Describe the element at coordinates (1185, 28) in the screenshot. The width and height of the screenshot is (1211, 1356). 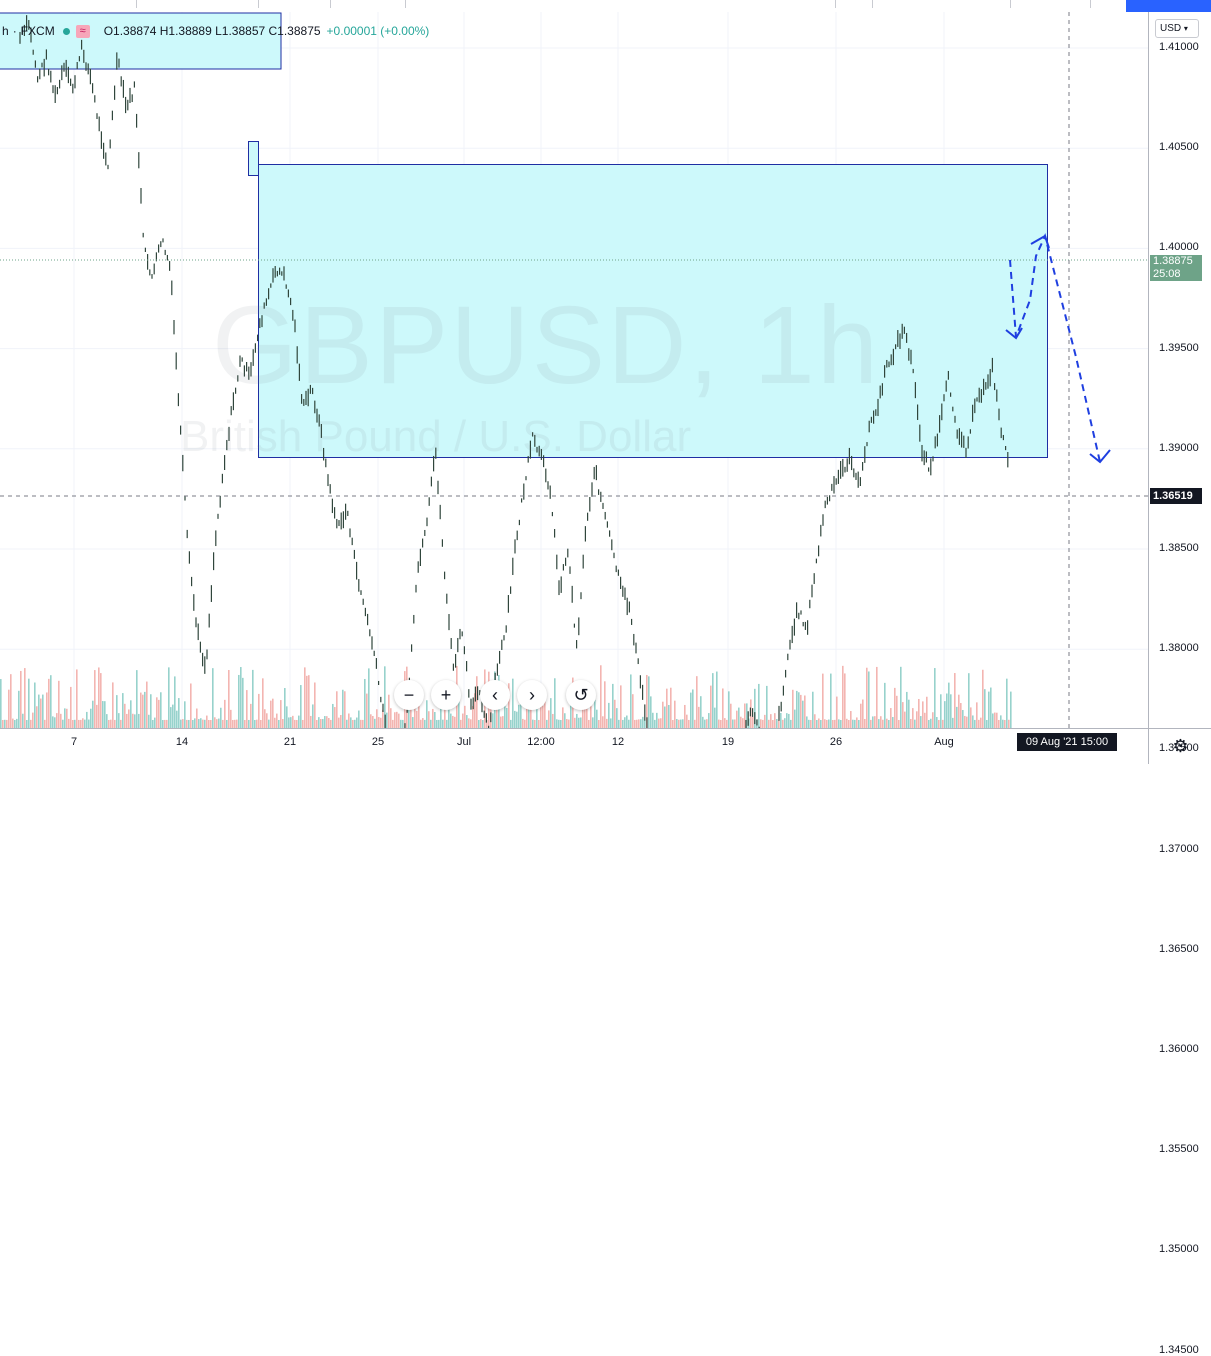
I see `chevron-down-icon: ▾` at that location.